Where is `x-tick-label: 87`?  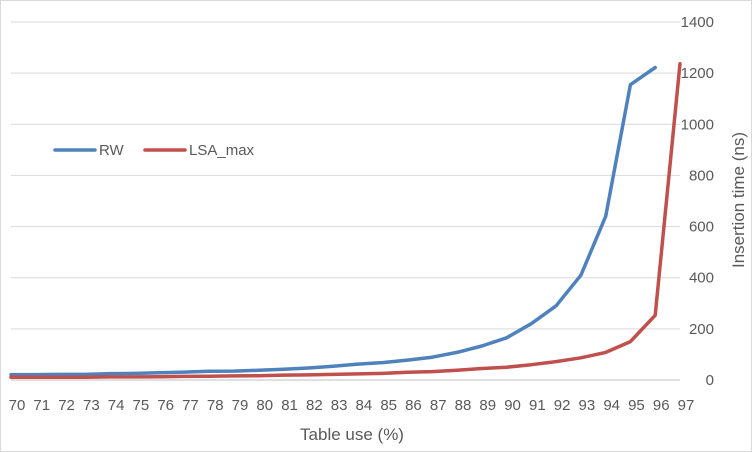 x-tick-label: 87 is located at coordinates (438, 405).